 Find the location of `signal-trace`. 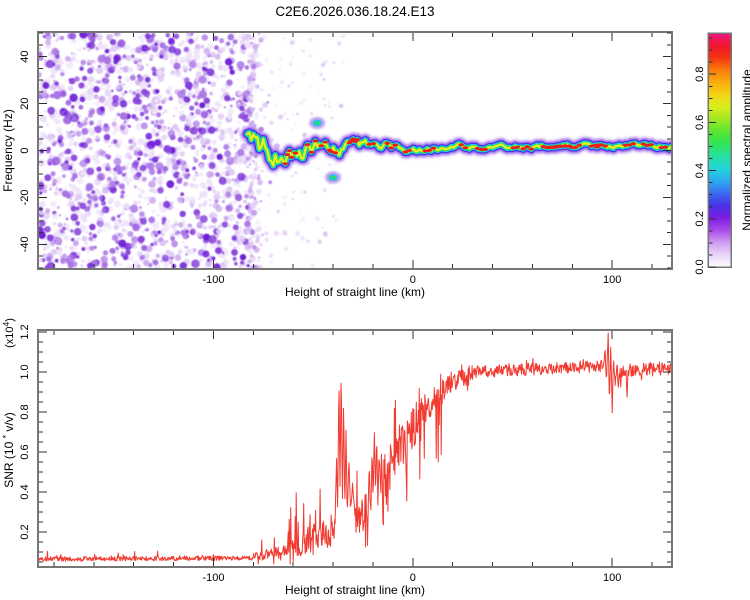

signal-trace is located at coordinates (455, 149).